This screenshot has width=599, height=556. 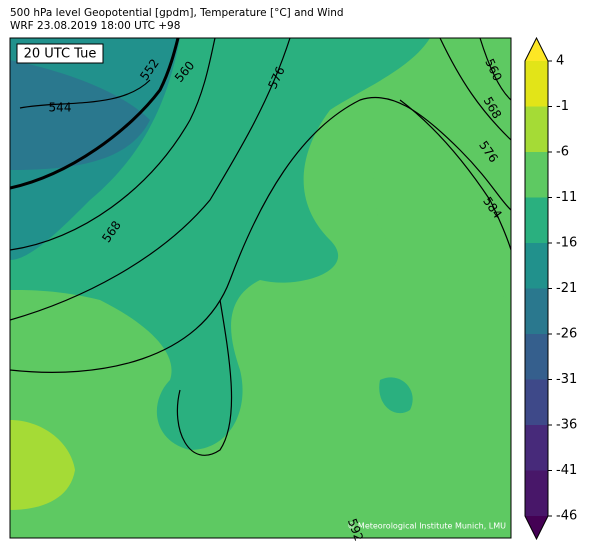 I want to click on time-label: 20 UTC Tue, so click(x=60, y=54).